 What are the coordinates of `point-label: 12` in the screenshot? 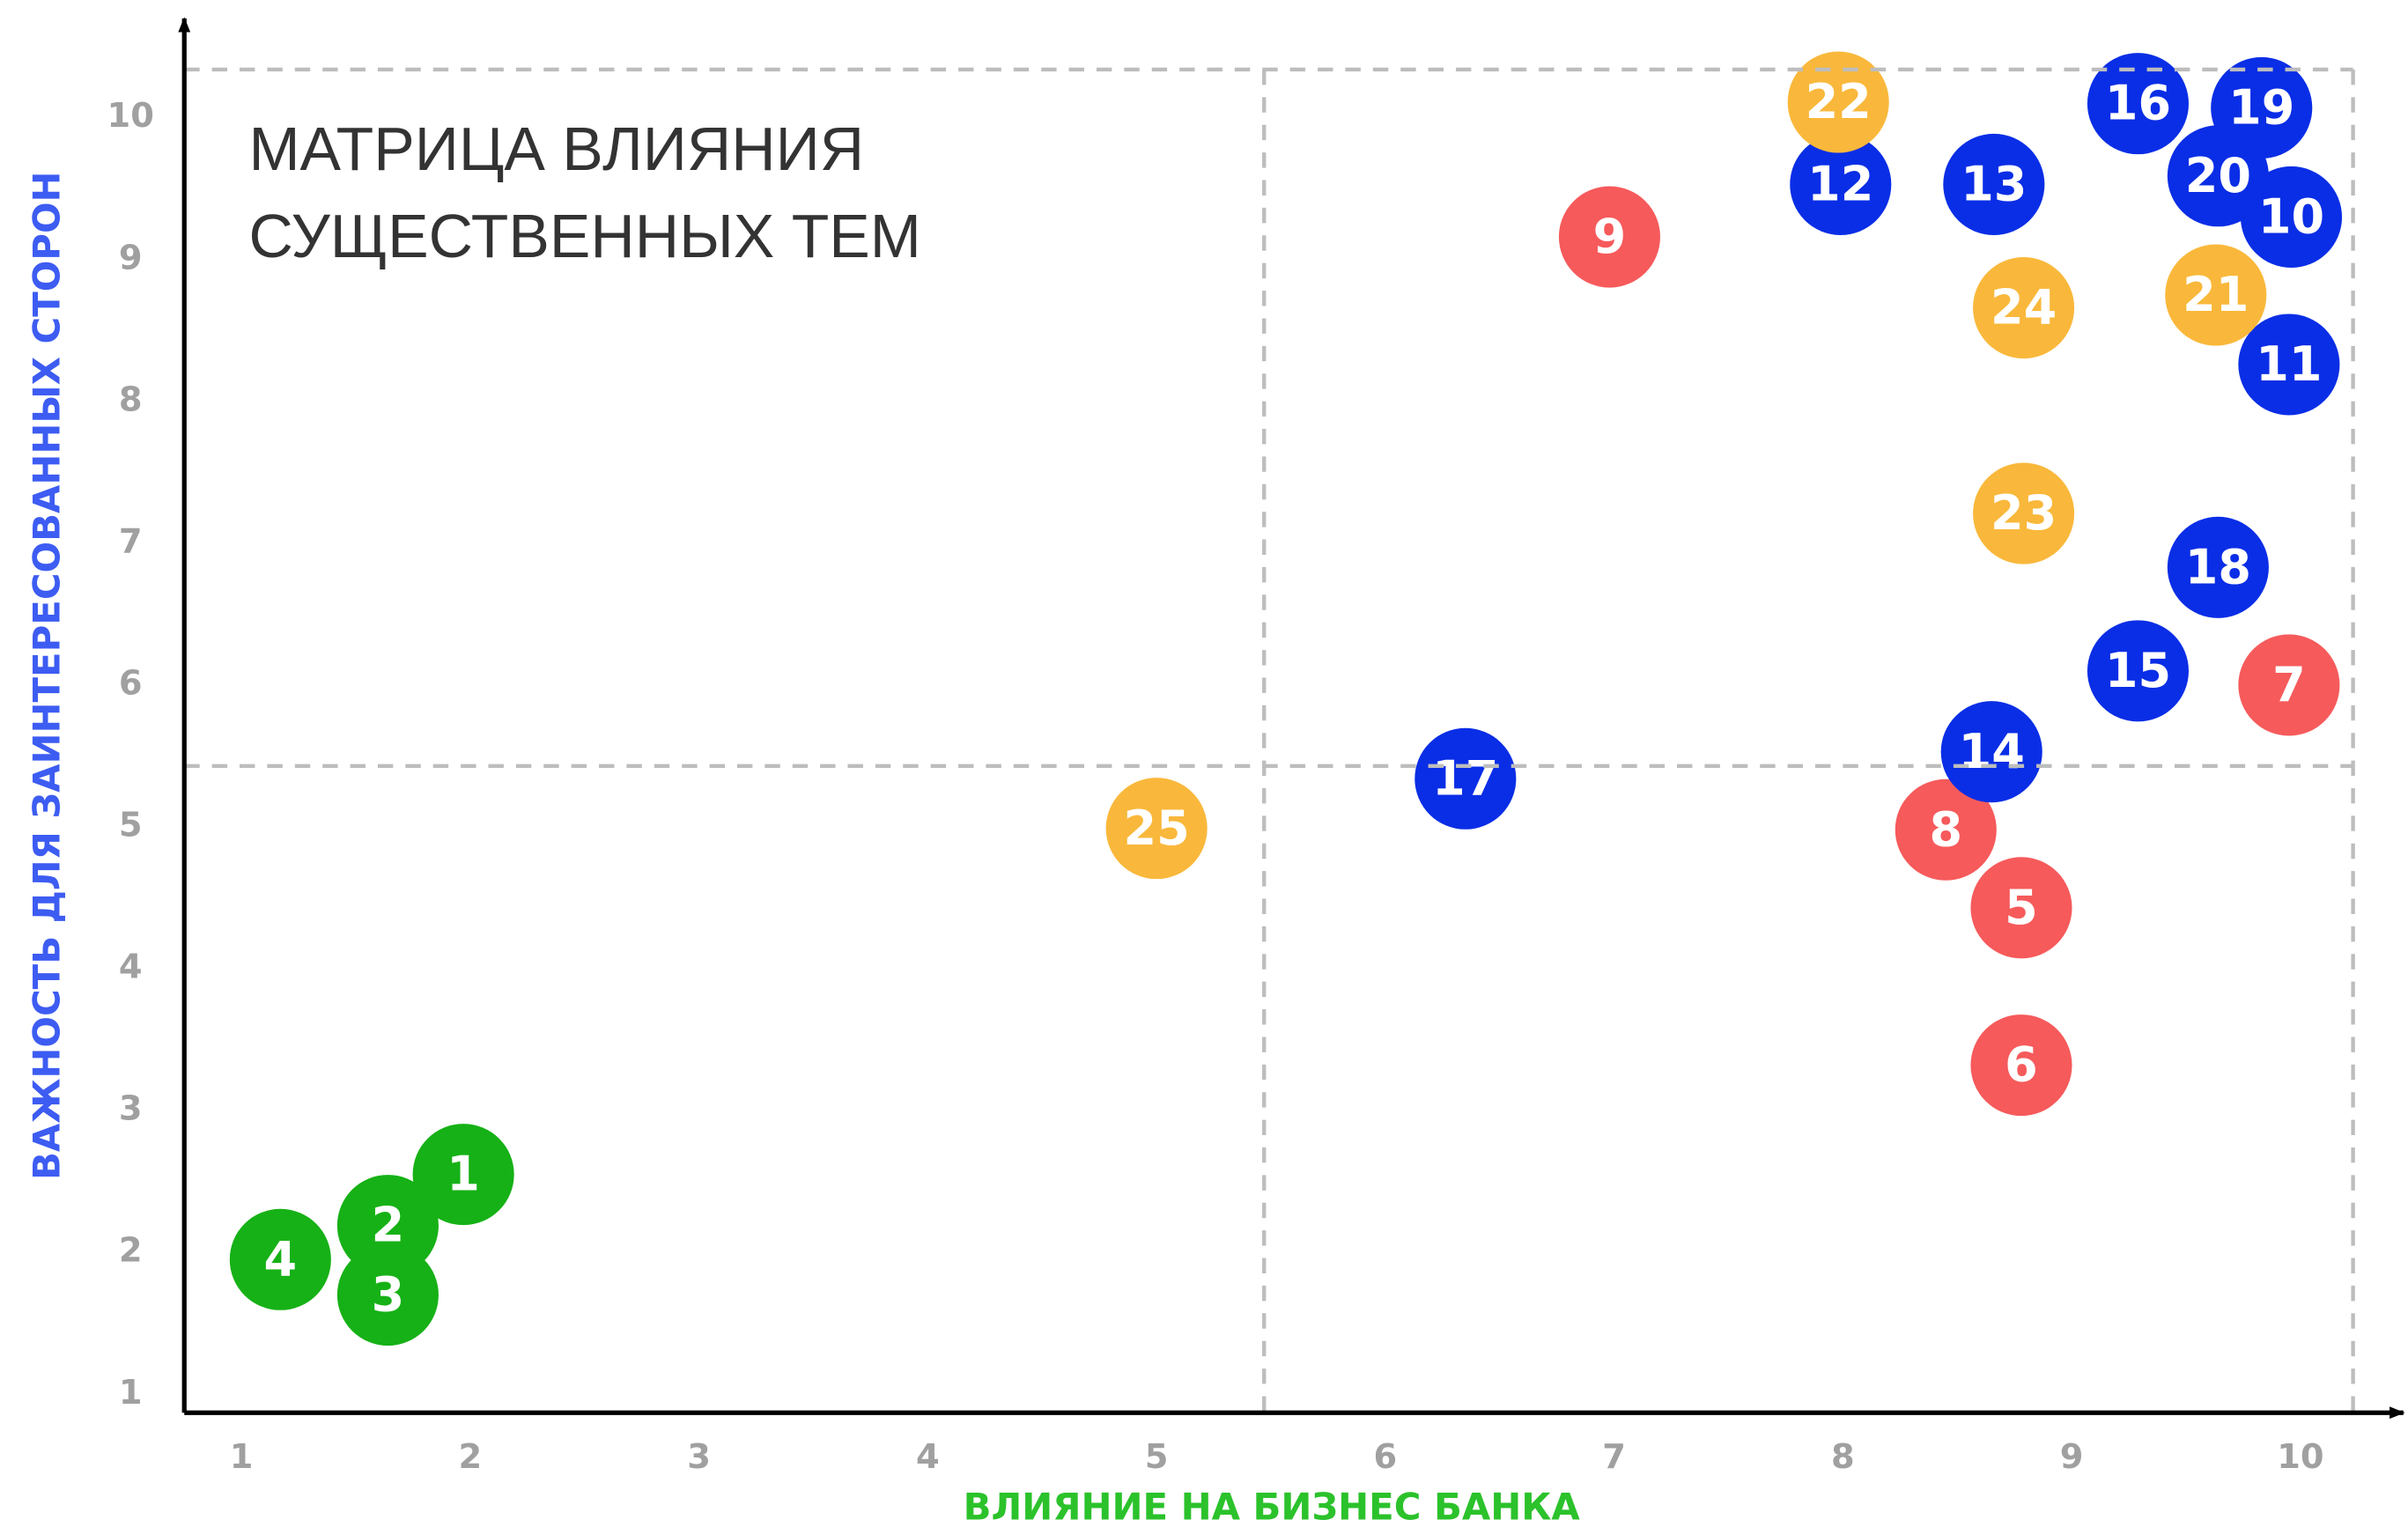 It's located at (1840, 184).